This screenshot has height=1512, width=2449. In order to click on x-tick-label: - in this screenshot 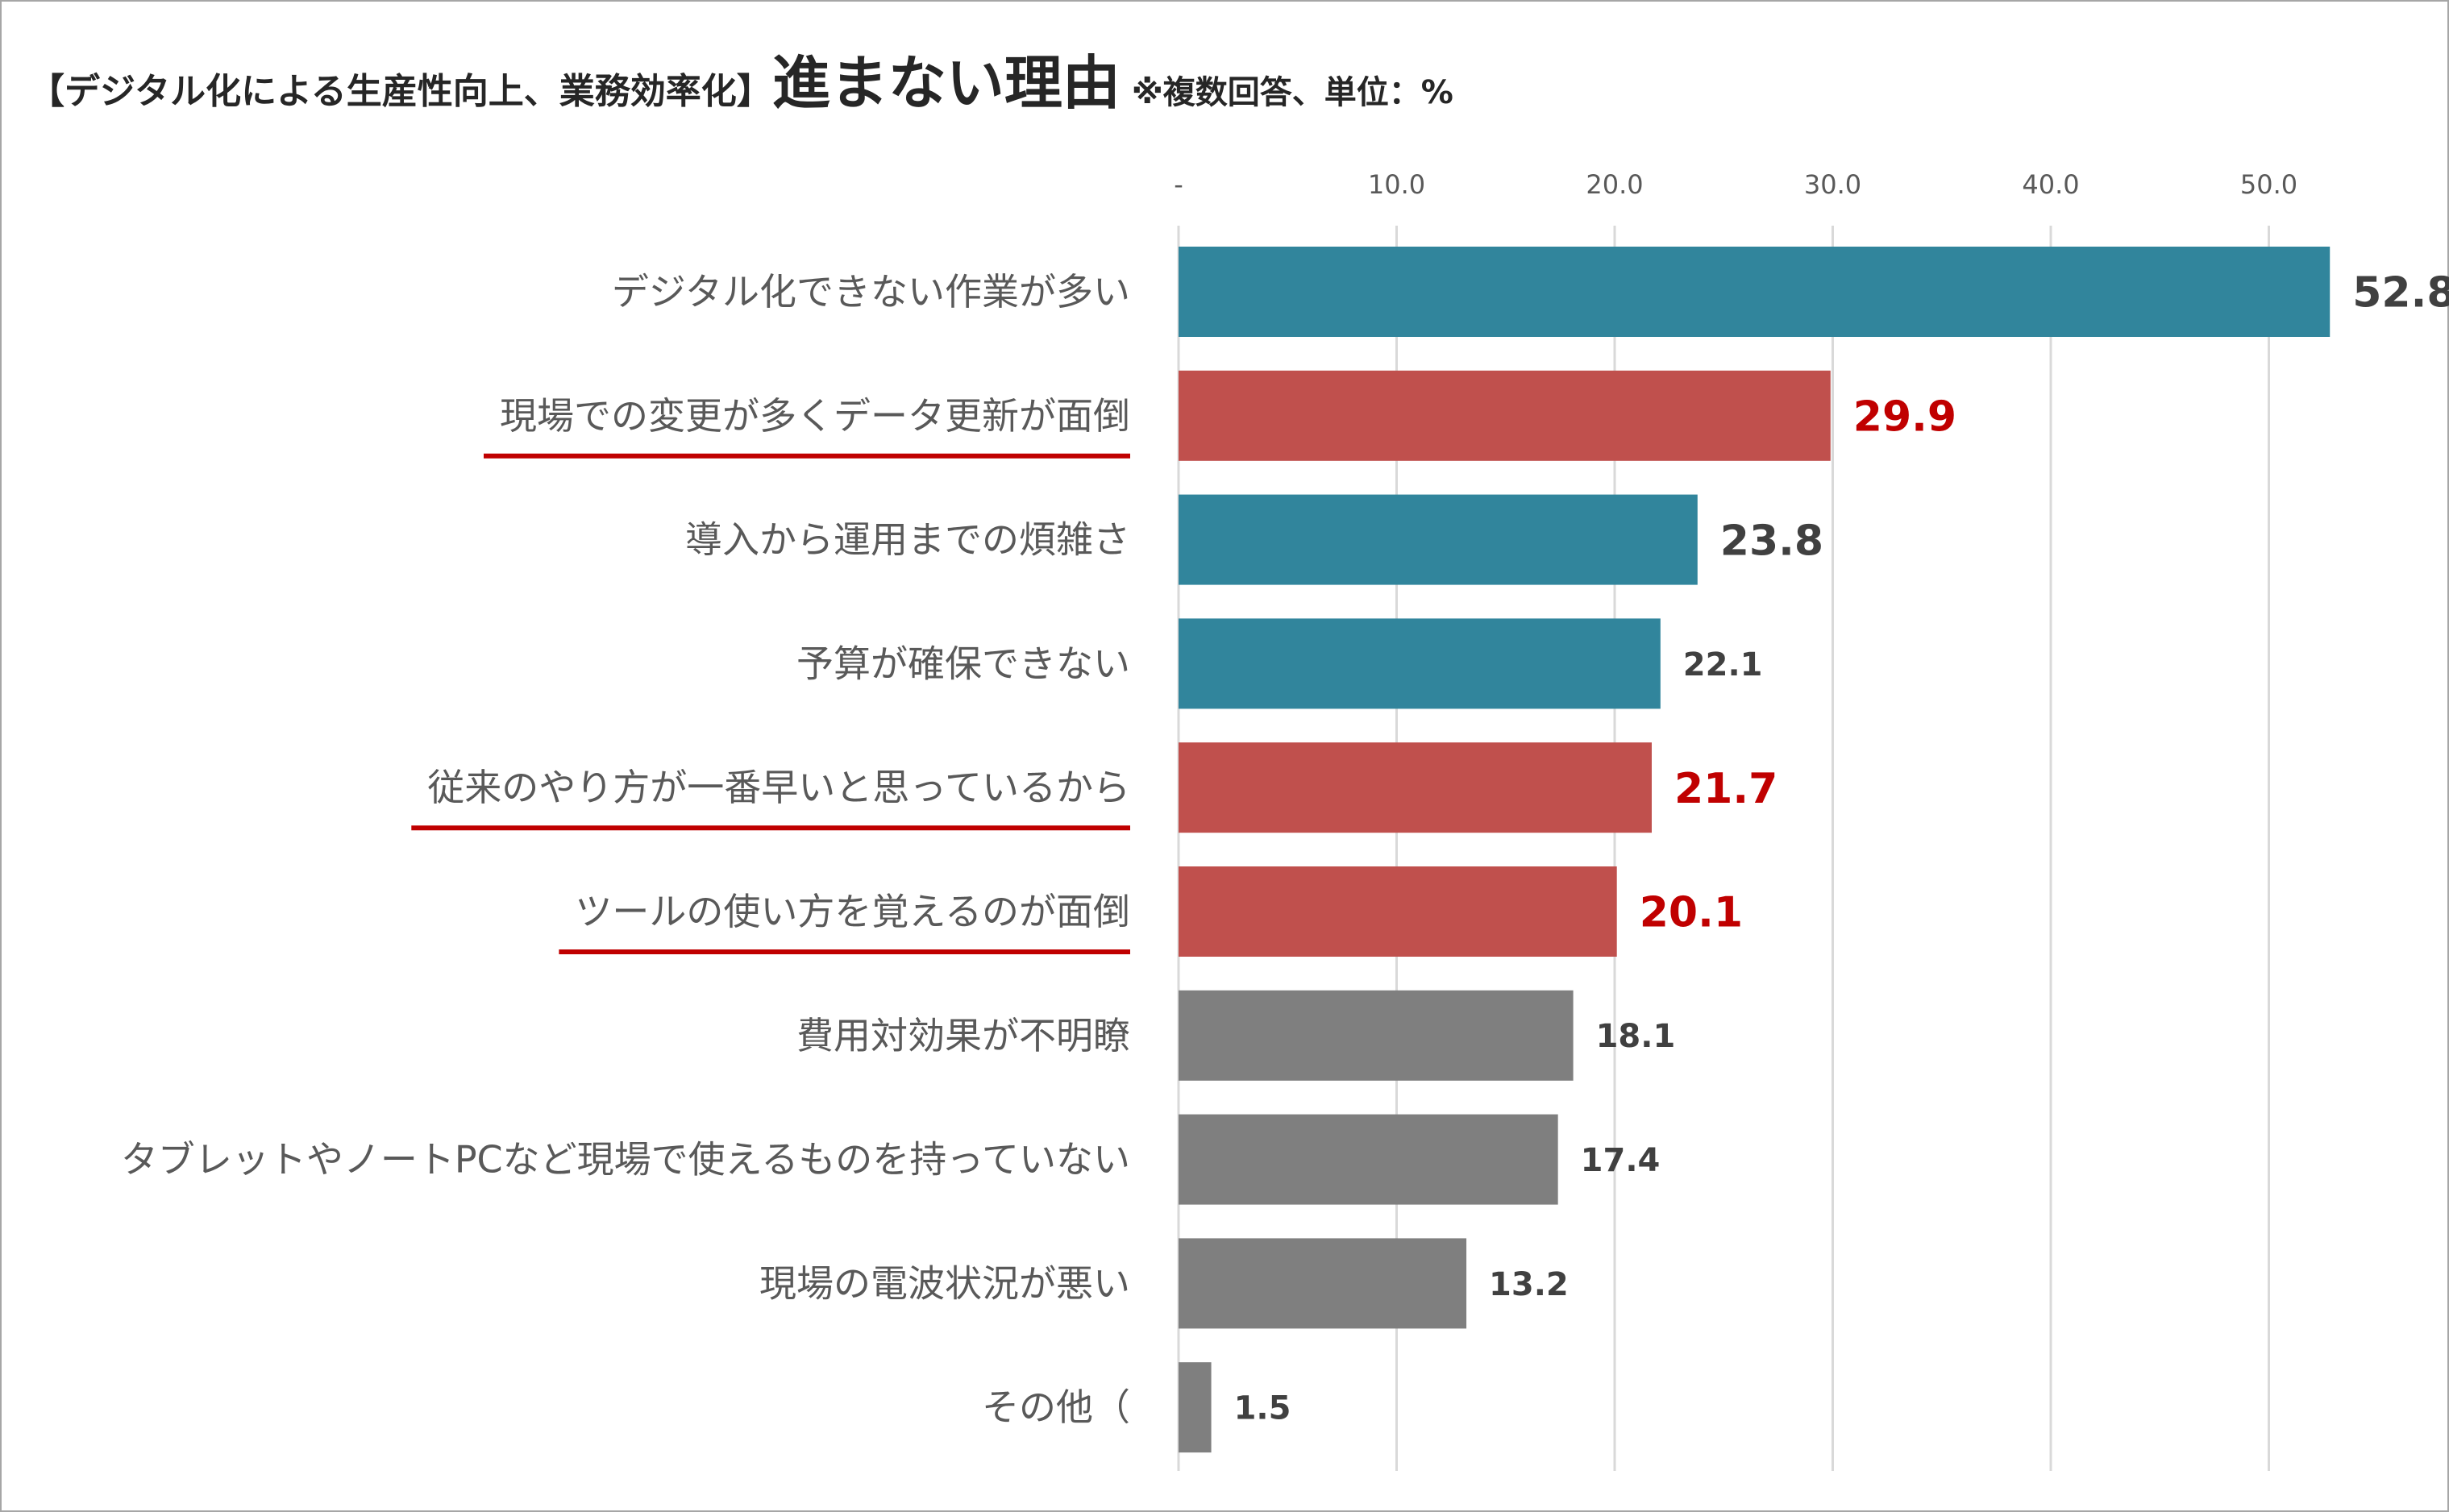, I will do `click(1178, 184)`.